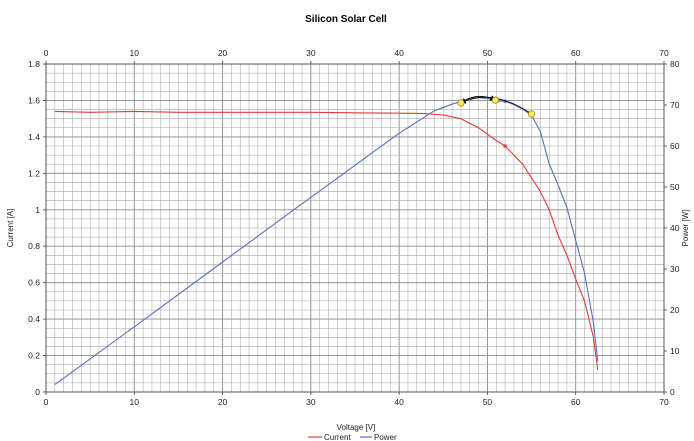  Describe the element at coordinates (34, 356) in the screenshot. I see `y-left-tick-label: 0.2` at that location.